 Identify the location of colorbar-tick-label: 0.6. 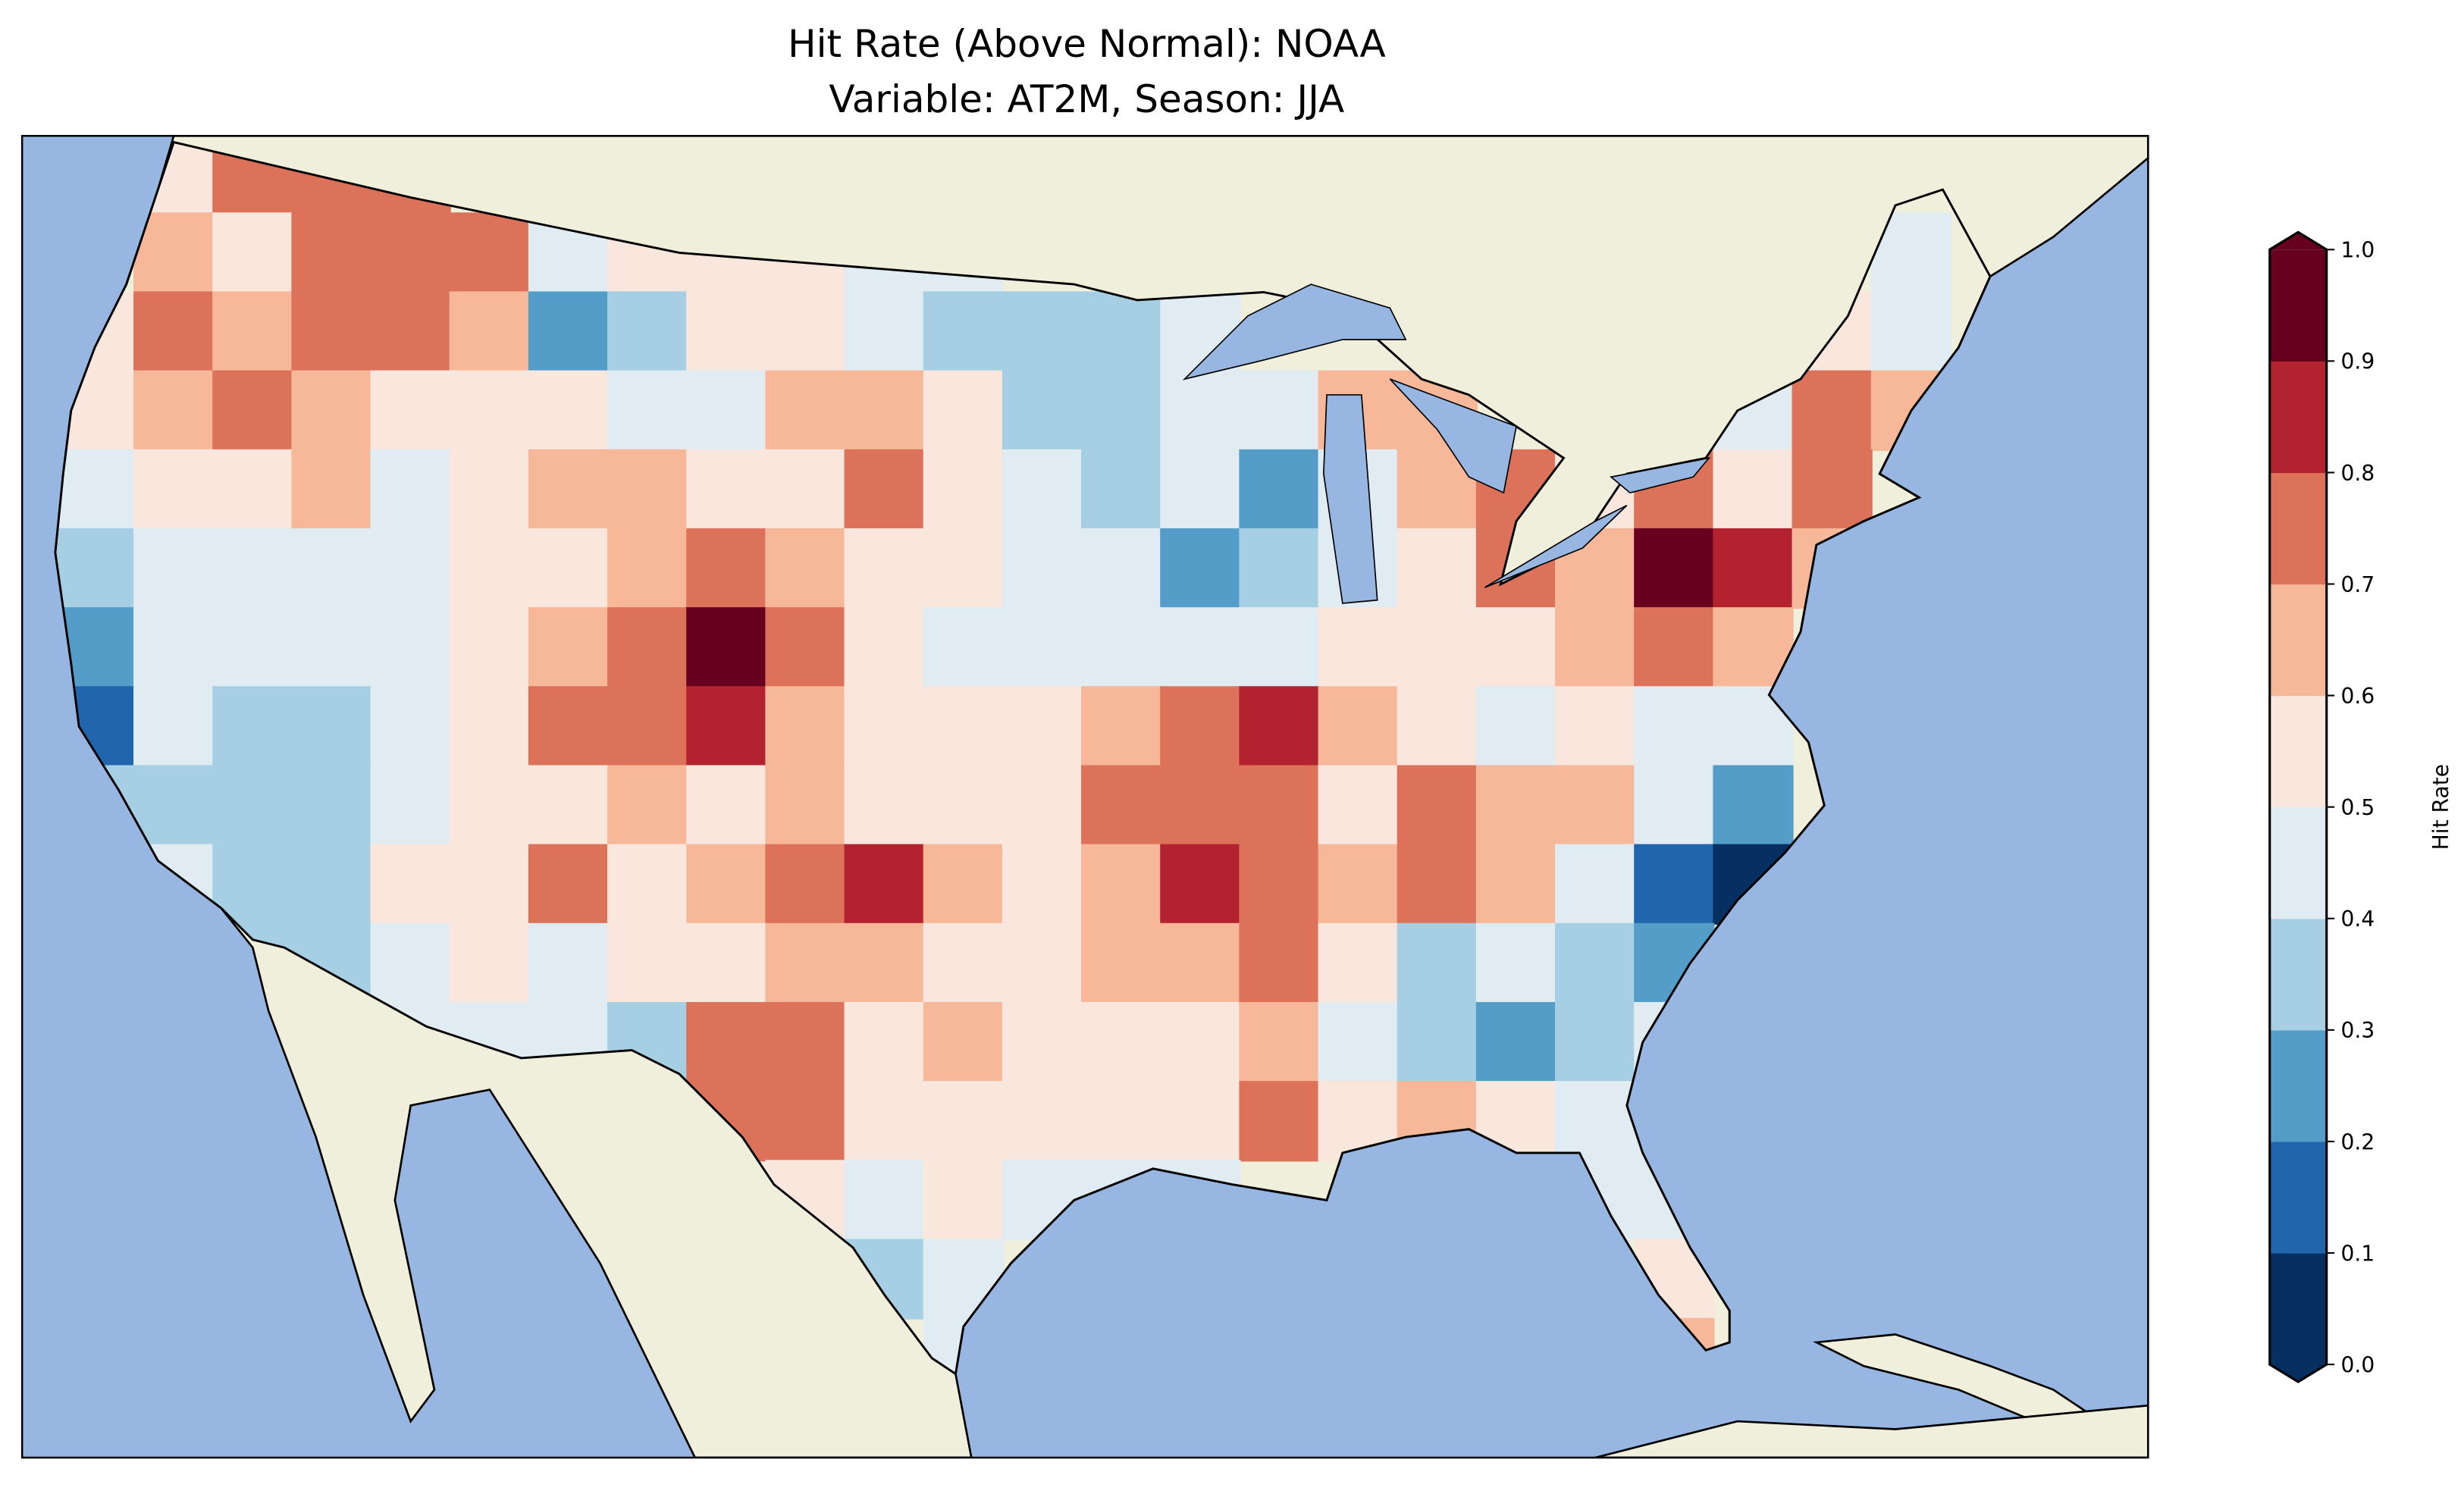
(2358, 696).